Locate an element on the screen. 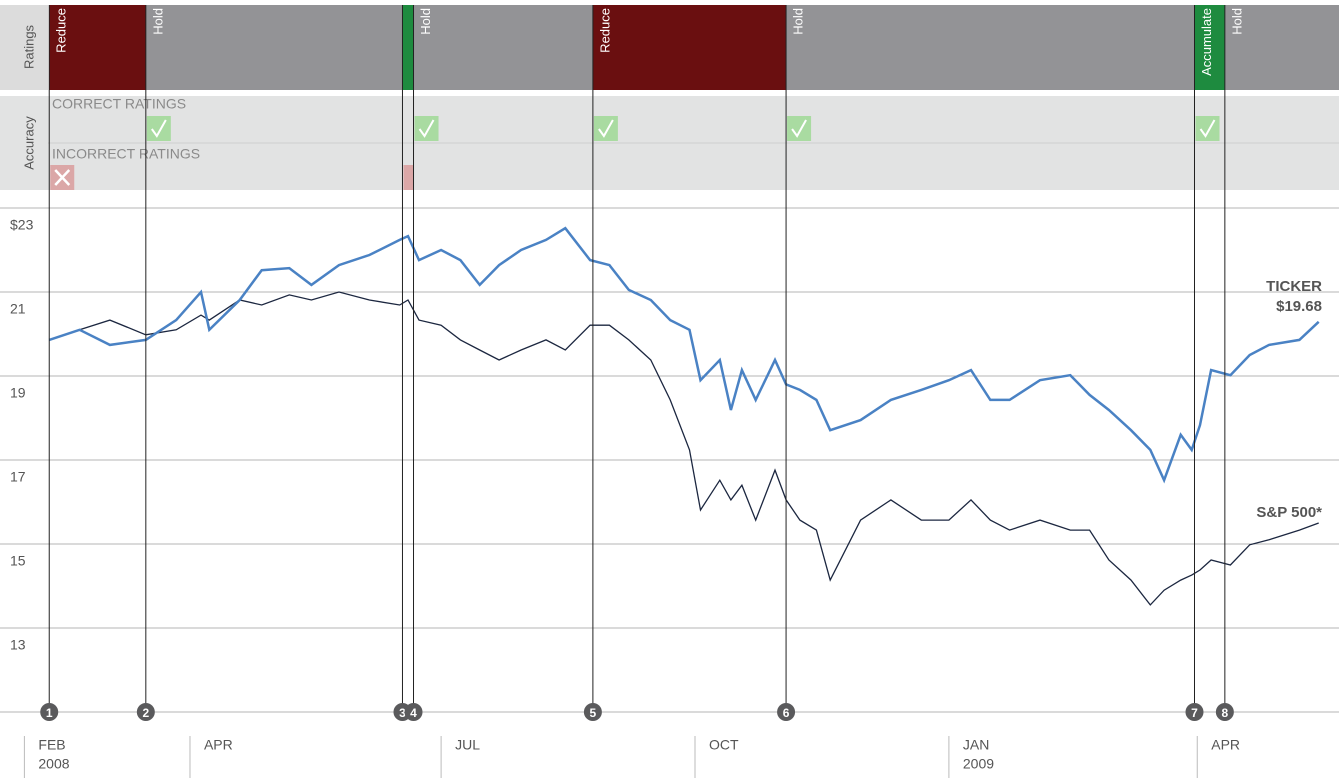  y-tick-label: 13 is located at coordinates (18, 645).